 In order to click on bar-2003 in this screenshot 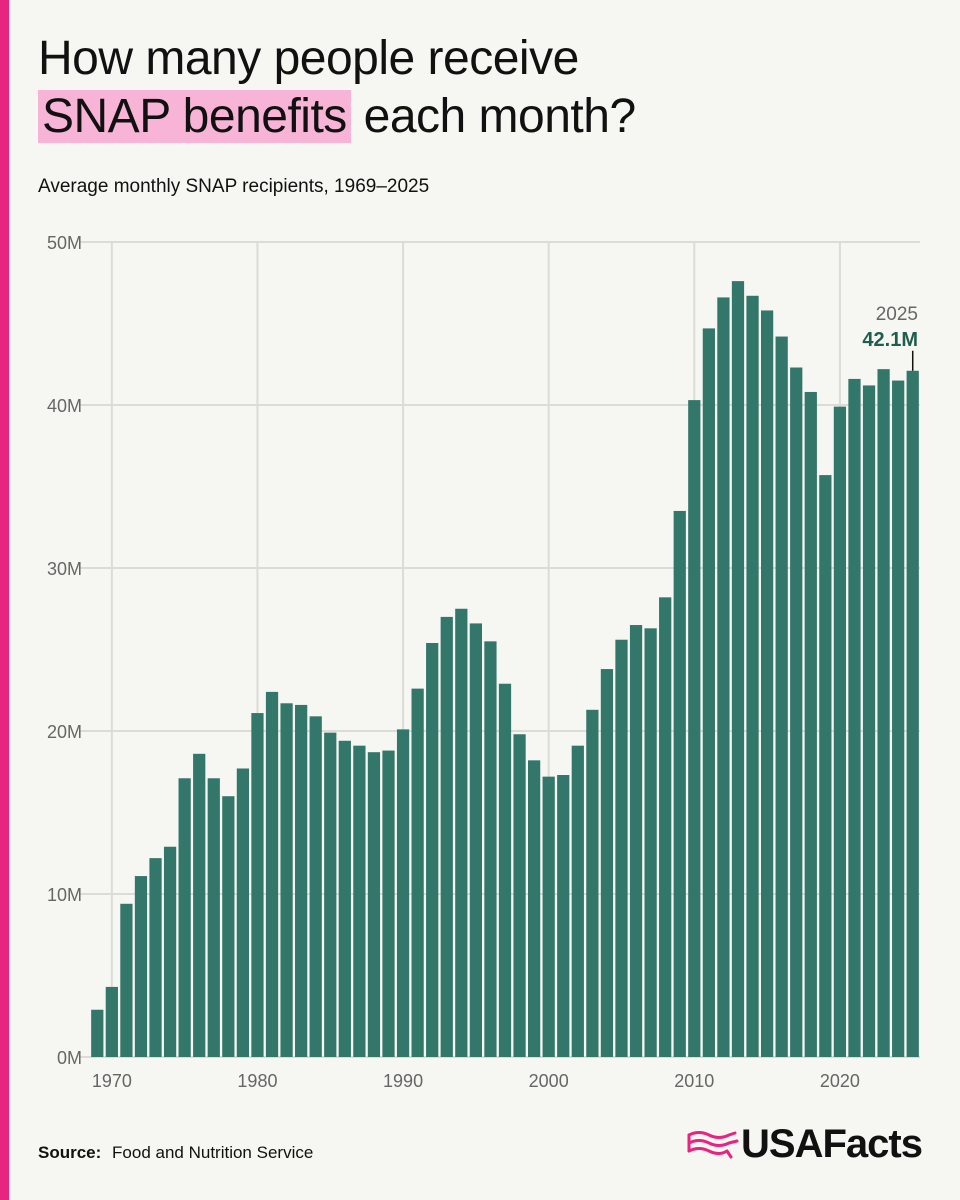, I will do `click(592, 883)`.